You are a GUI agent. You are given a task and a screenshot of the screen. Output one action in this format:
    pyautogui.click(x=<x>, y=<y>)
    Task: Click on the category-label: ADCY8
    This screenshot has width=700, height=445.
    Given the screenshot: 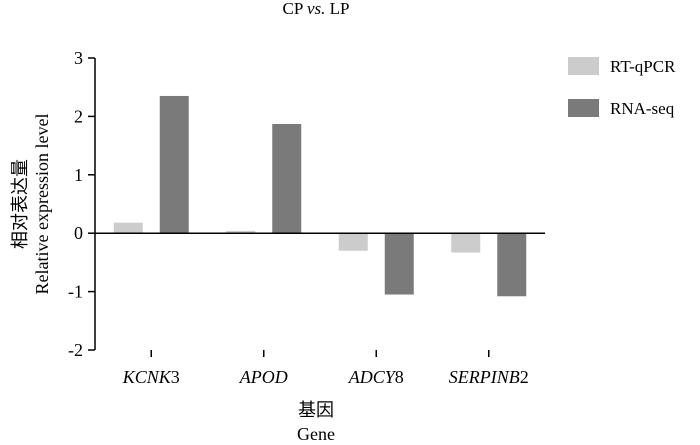 What is the action you would take?
    pyautogui.click(x=376, y=377)
    